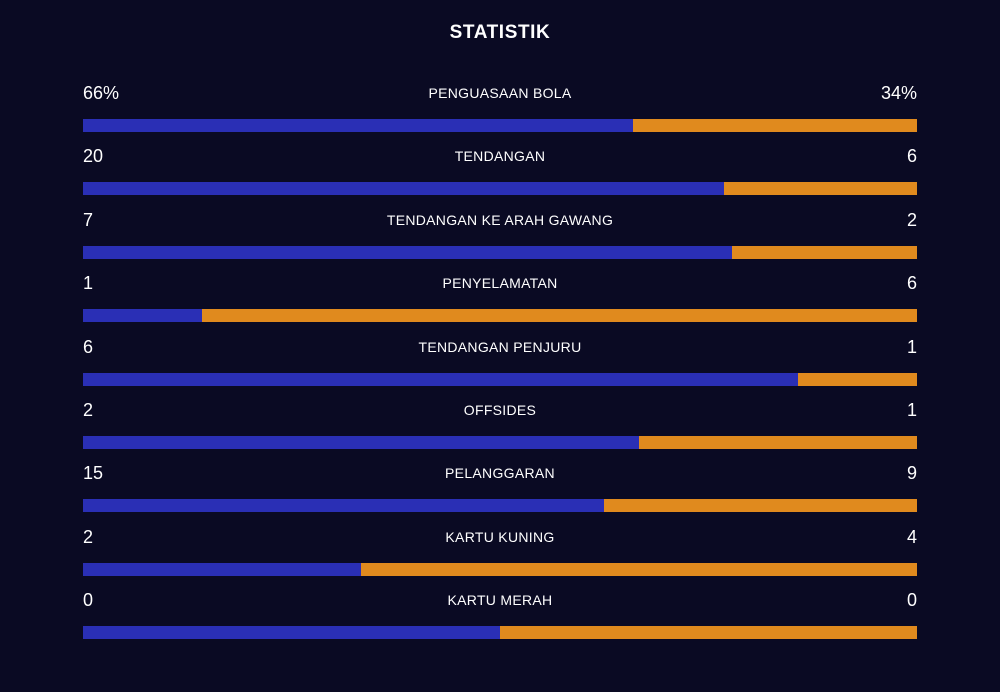 Image resolution: width=1000 pixels, height=692 pixels. What do you see at coordinates (500, 555) in the screenshot?
I see `stat-row-yellow-cards: 2 KARTU KUNING 4` at bounding box center [500, 555].